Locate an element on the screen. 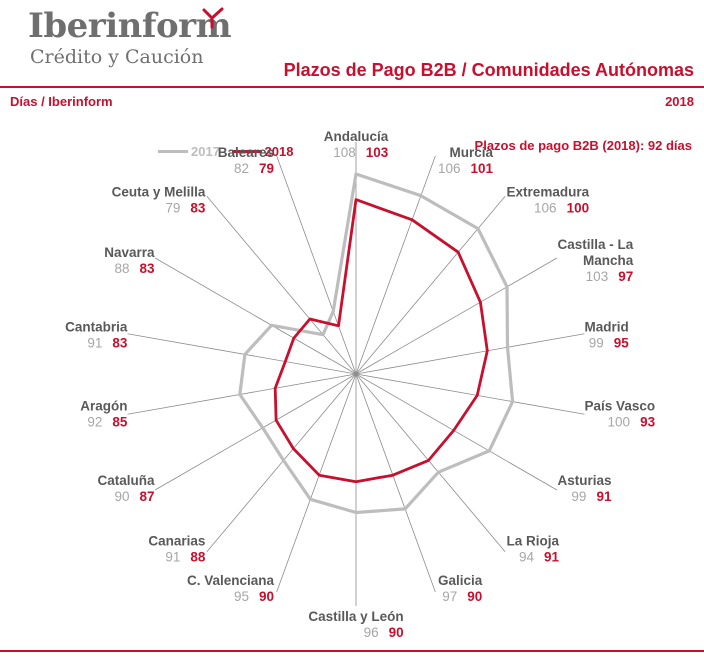 The height and width of the screenshot is (657, 704). brand-logo: Iberinform is located at coordinates (130, 26).